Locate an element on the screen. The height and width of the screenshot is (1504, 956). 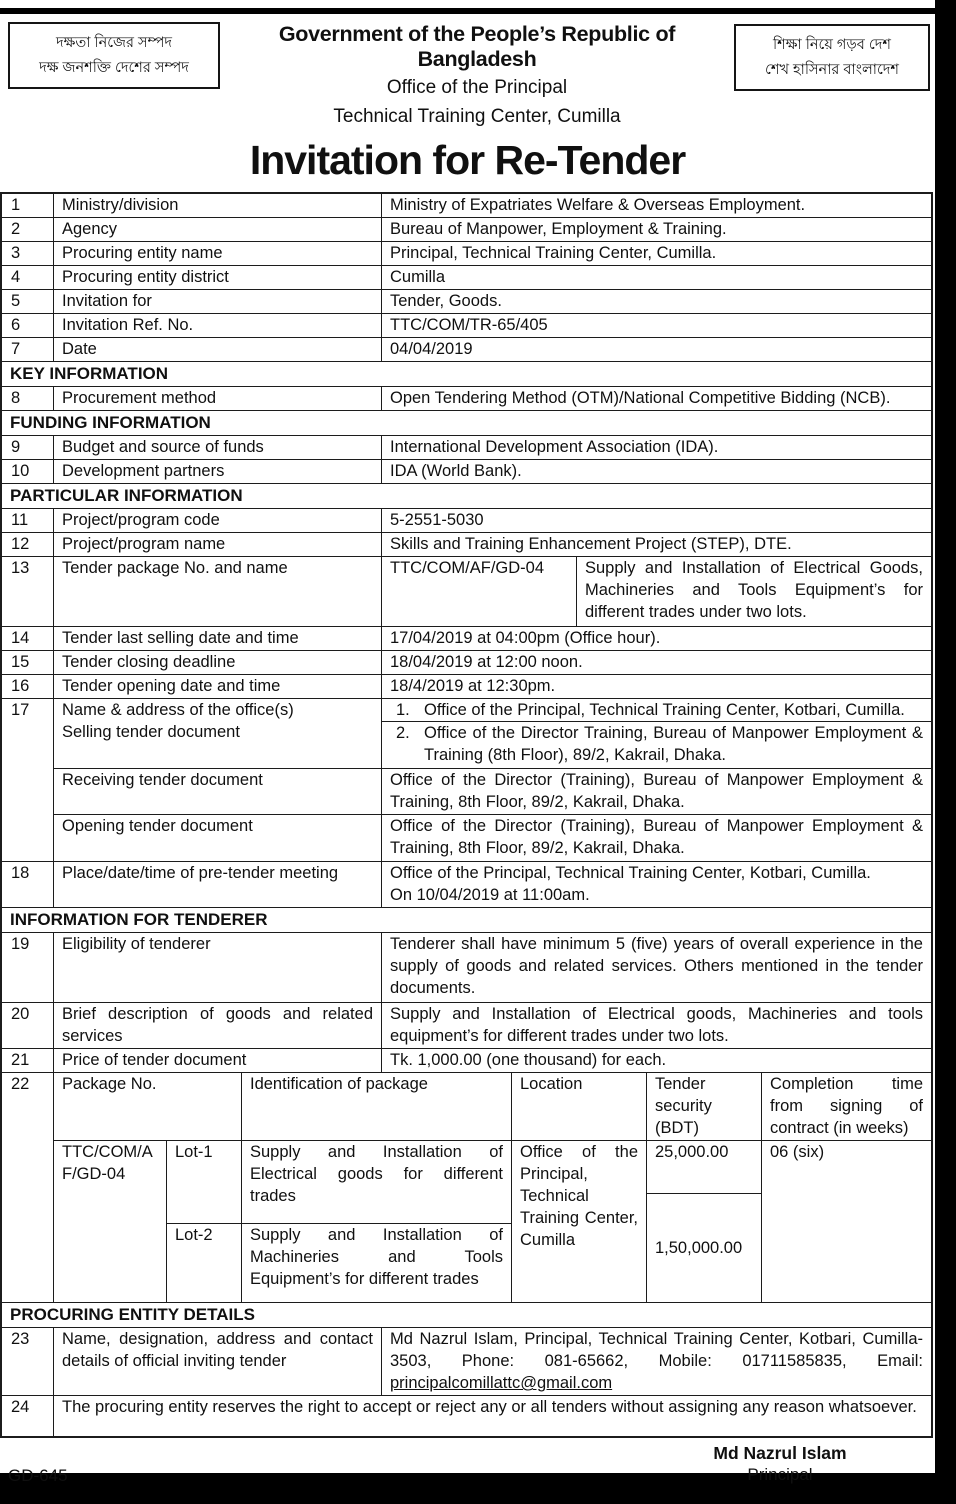
table-row-7: 7 Date 04/04/2019 is located at coordinates (466, 350).